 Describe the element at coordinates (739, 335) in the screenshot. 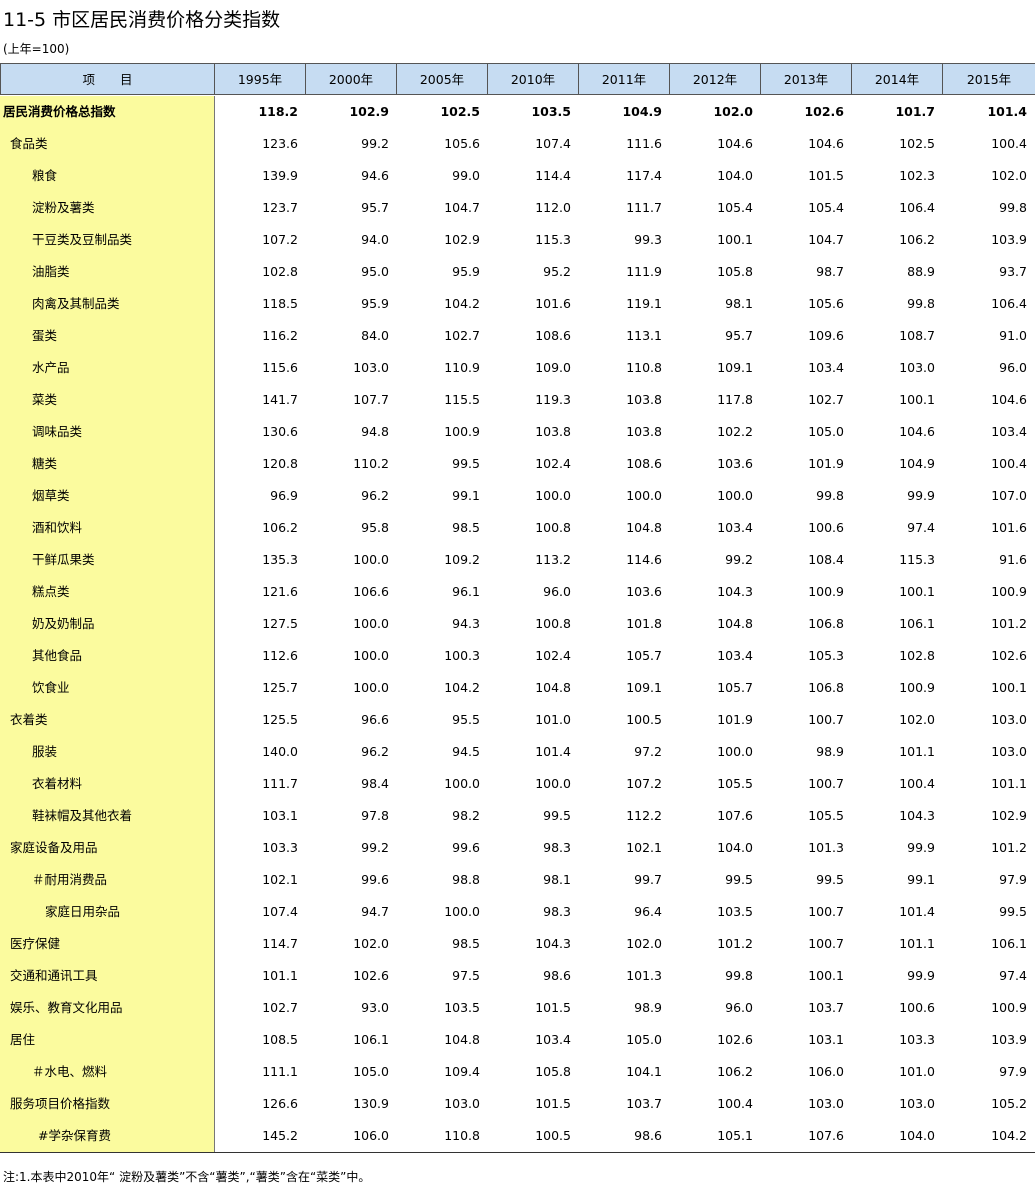

I see `cell-value: 95.7` at that location.